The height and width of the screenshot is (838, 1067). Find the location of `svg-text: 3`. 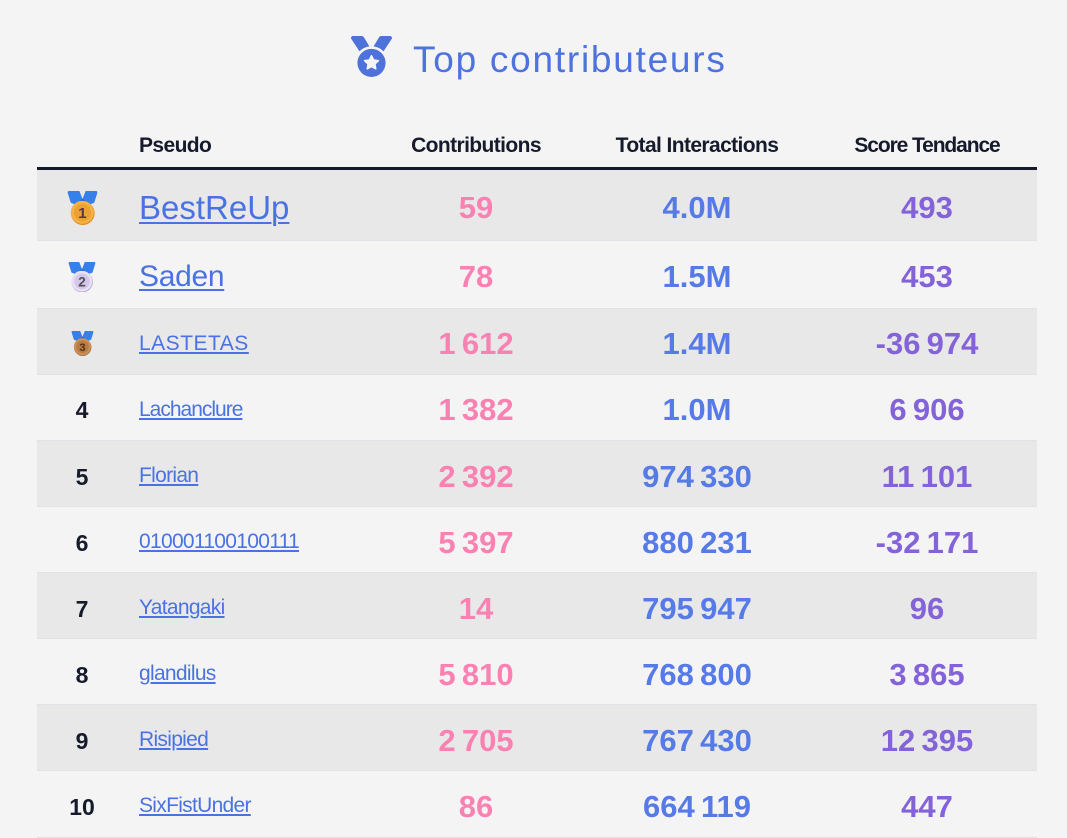

svg-text: 3 is located at coordinates (82, 347).